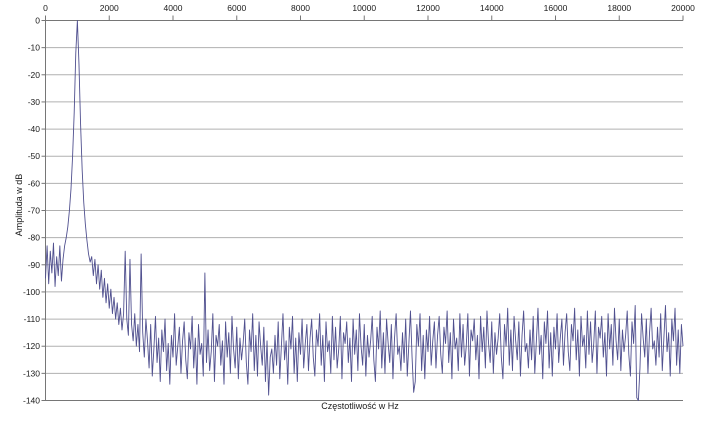 The height and width of the screenshot is (423, 708). Describe the element at coordinates (34, 183) in the screenshot. I see `y-tick-label: -60` at that location.